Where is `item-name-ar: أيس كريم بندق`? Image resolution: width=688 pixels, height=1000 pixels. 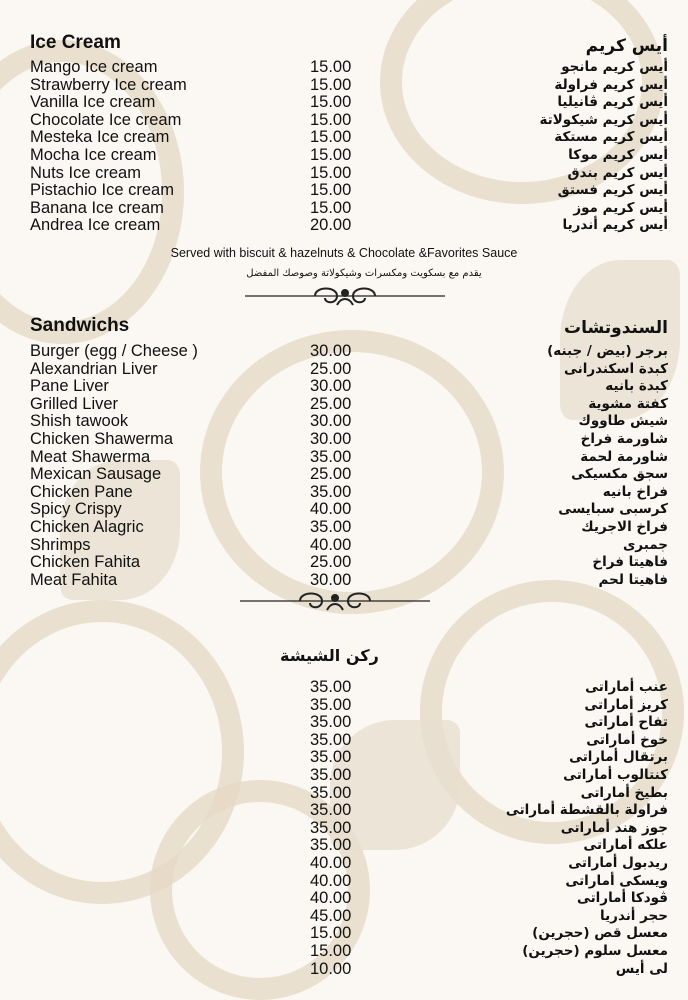 item-name-ar: أيس كريم بندق is located at coordinates (617, 172).